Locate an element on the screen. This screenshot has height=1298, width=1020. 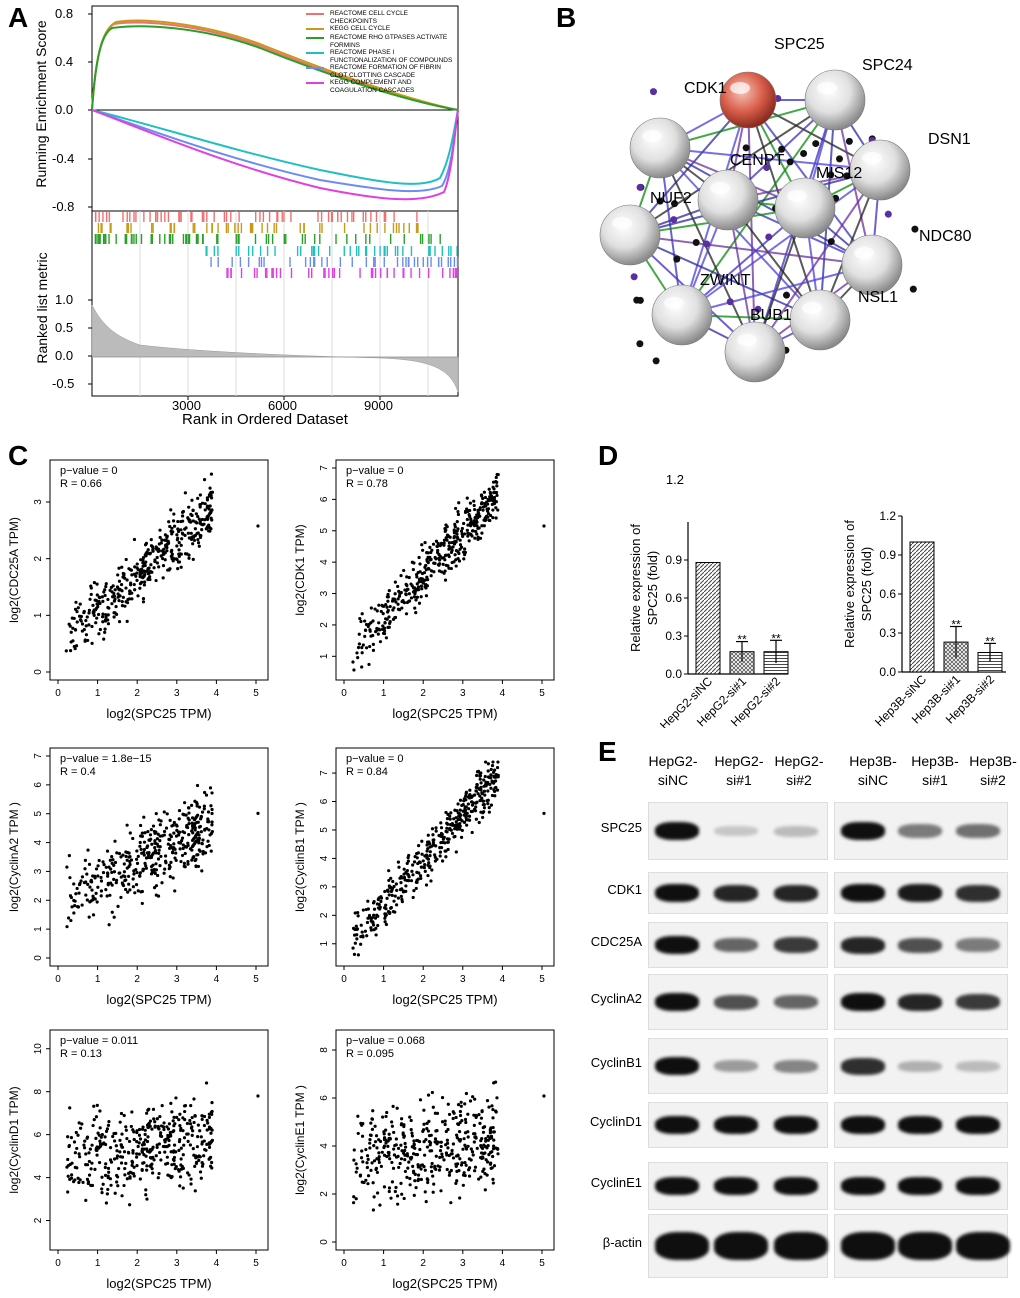
significance-mark: ** is located at coordinates (742, 640).